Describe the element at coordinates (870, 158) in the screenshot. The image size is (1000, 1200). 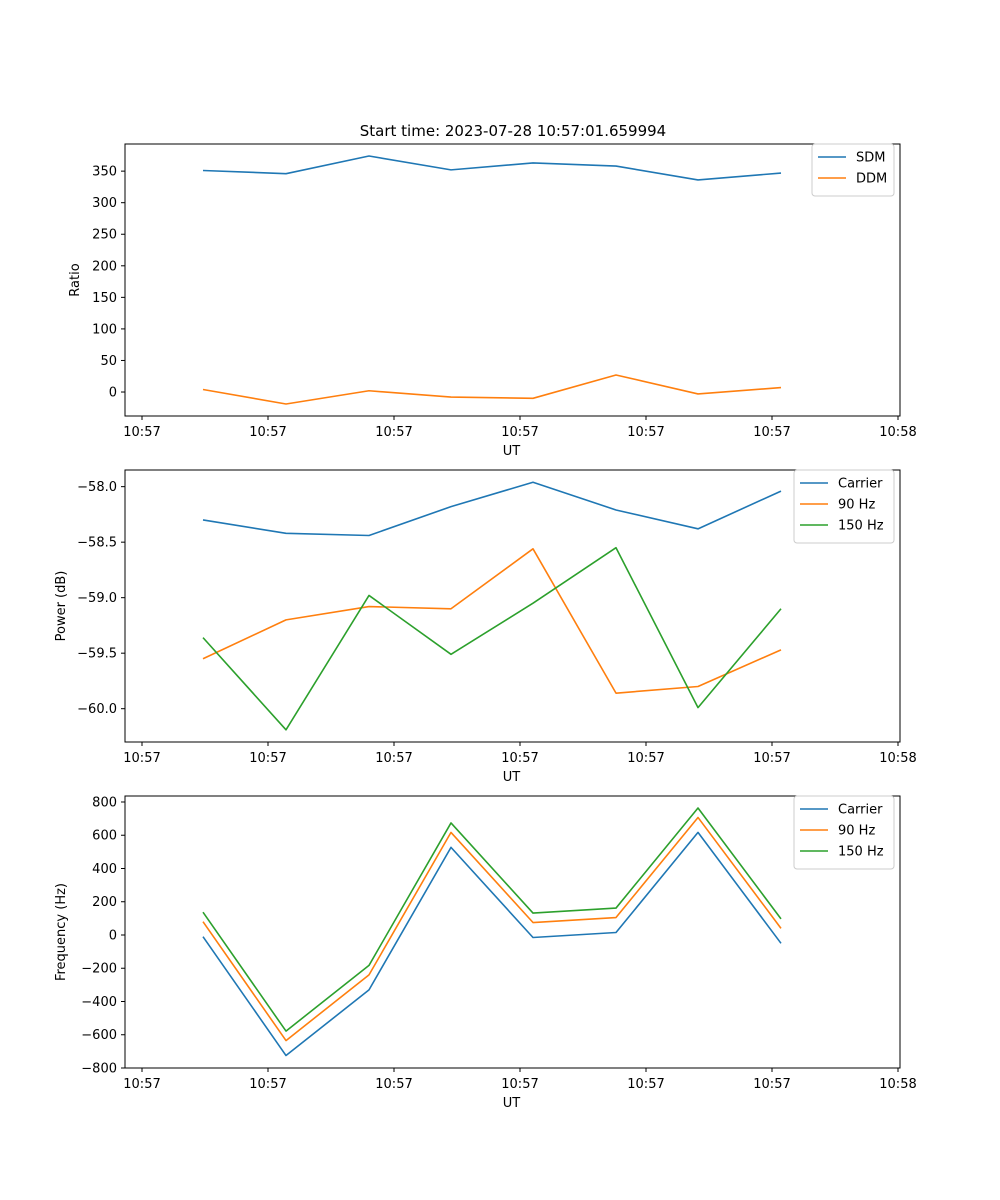
I see `legend-label: SDM` at that location.